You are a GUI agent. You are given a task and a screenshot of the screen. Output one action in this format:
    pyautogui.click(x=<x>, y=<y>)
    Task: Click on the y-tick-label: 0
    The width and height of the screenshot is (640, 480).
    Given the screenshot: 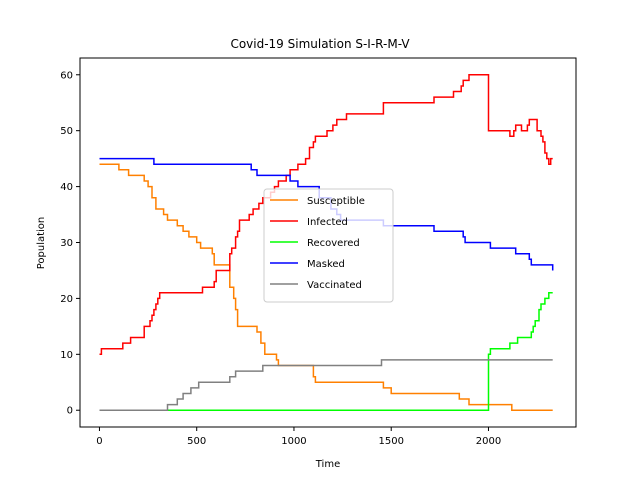 What is the action you would take?
    pyautogui.click(x=70, y=411)
    